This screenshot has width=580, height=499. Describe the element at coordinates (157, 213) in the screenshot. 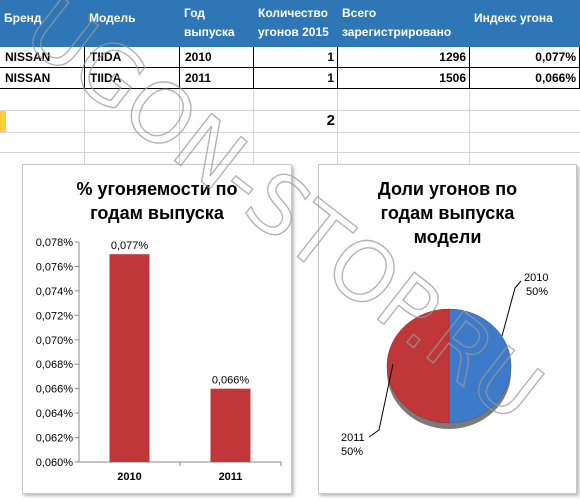

I see `bar-chart-title-line2: годам выпуска` at that location.